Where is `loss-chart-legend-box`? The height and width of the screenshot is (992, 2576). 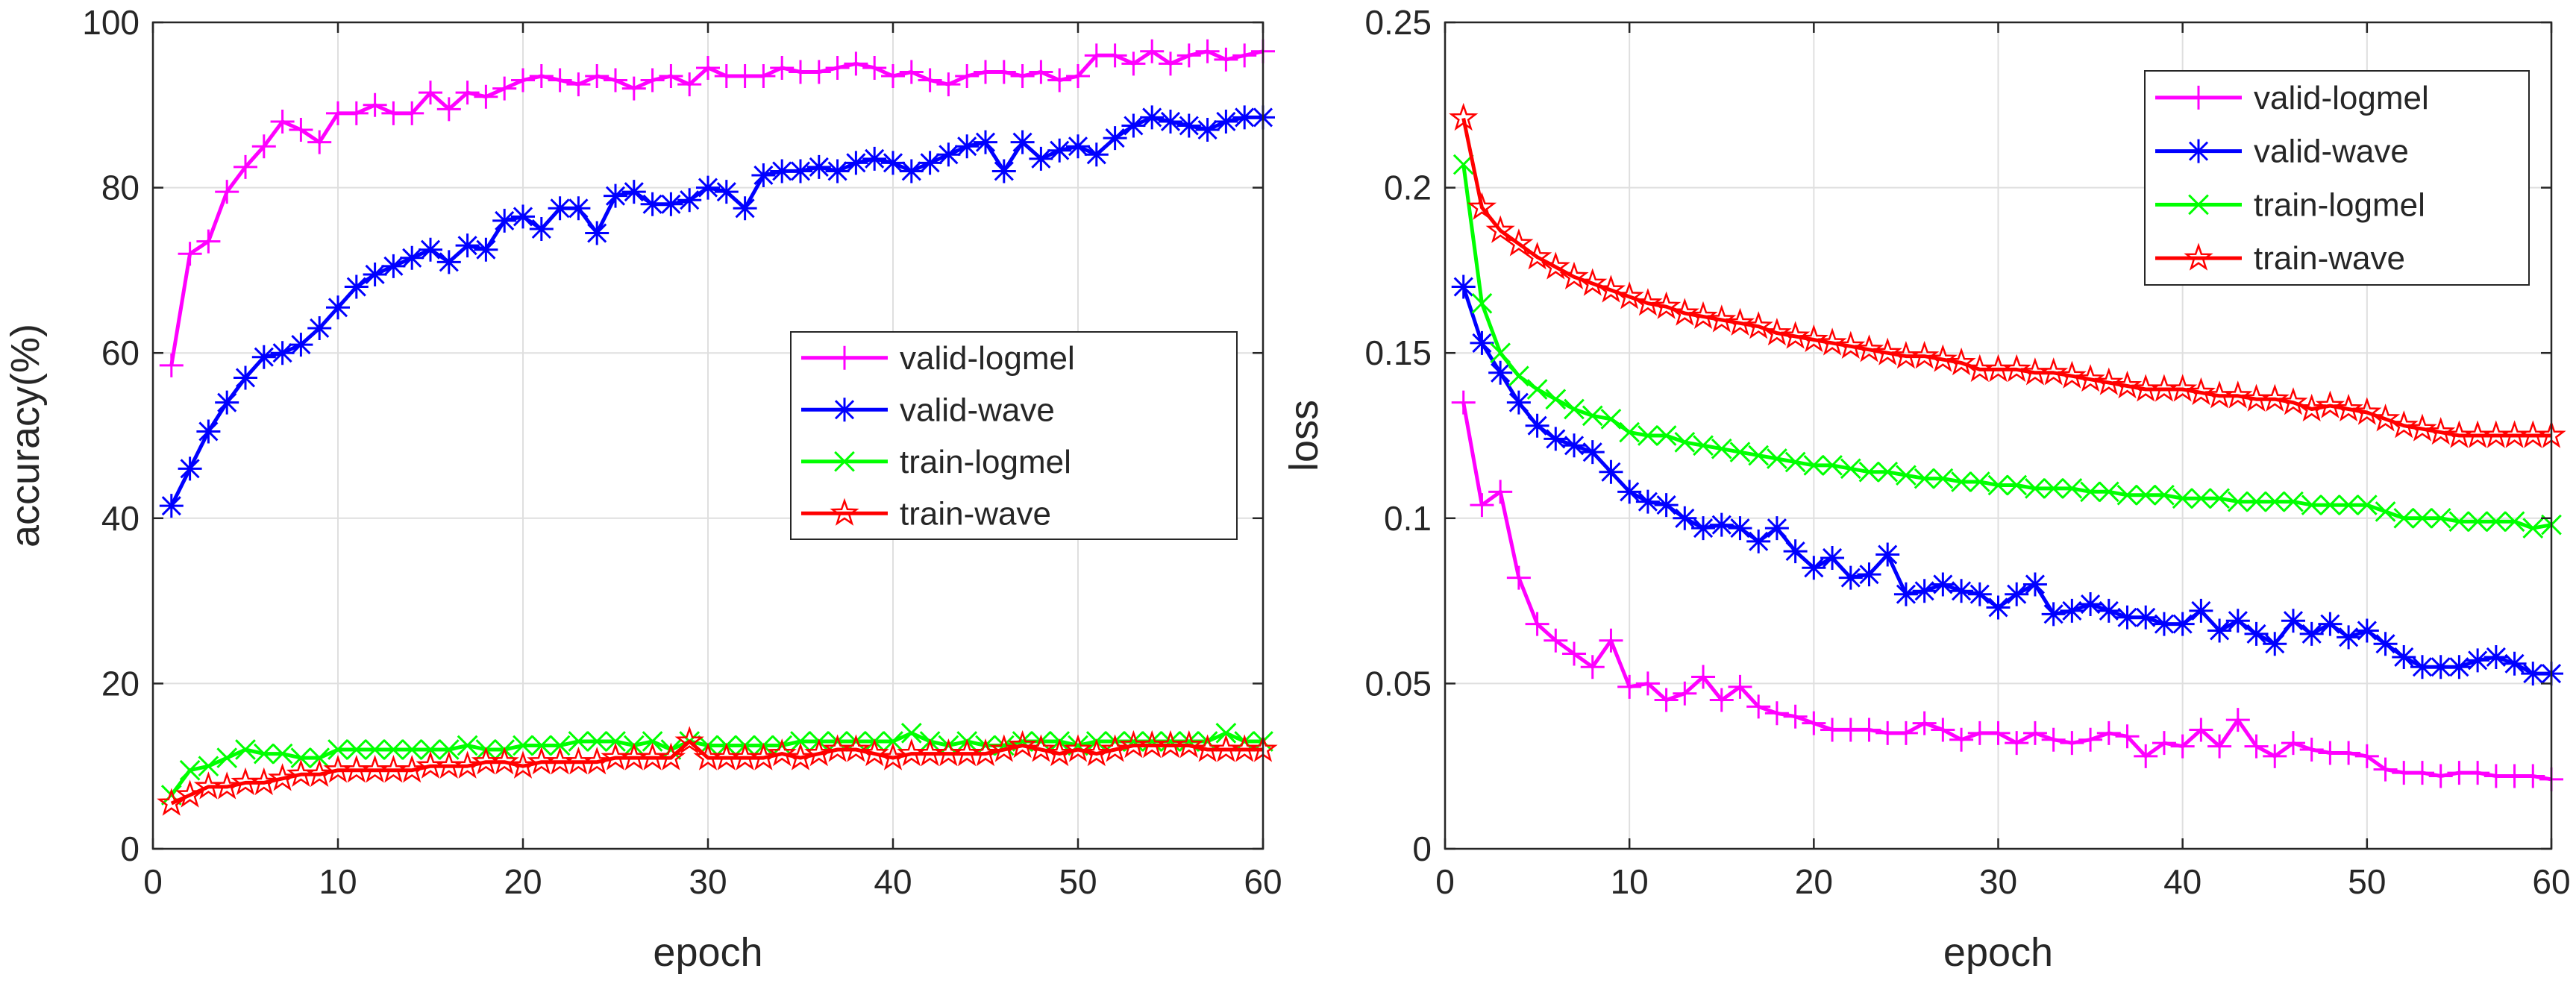
loss-chart-legend-box is located at coordinates (2337, 178).